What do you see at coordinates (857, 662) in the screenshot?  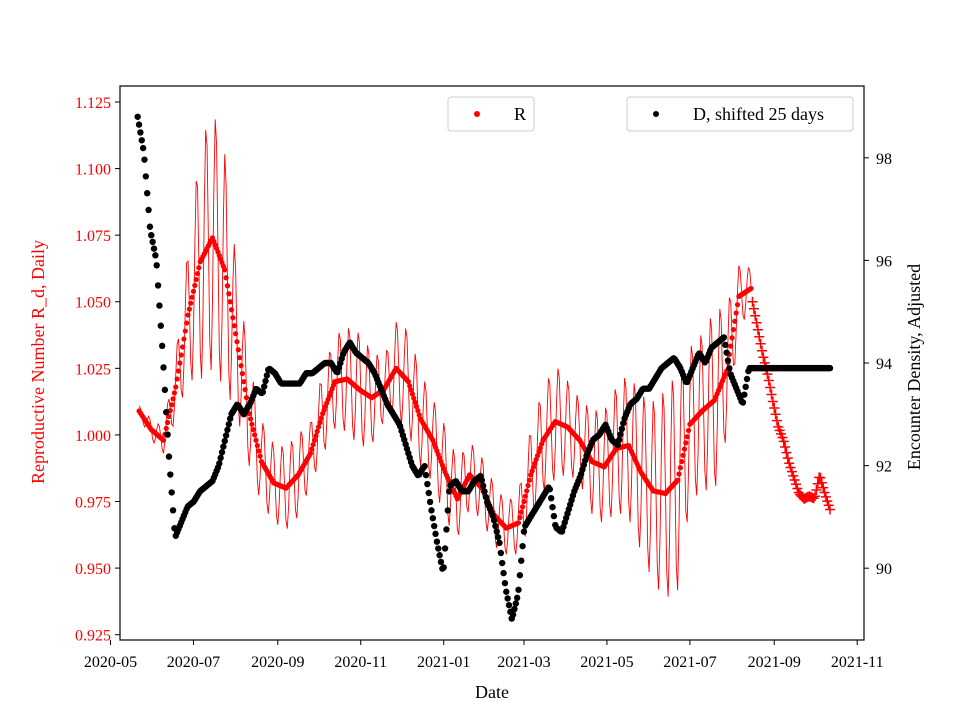 I see `x-tick-label: 2021-11` at bounding box center [857, 662].